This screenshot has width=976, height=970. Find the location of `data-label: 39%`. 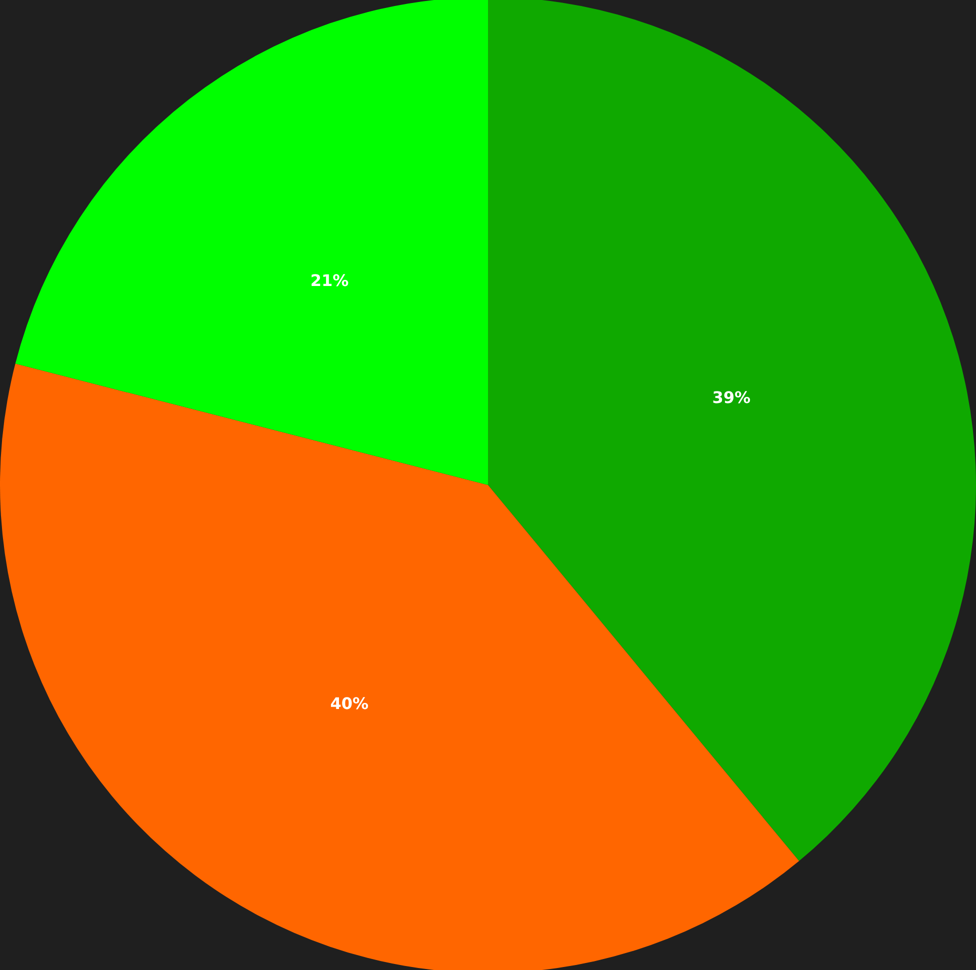

data-label: 39% is located at coordinates (731, 397).